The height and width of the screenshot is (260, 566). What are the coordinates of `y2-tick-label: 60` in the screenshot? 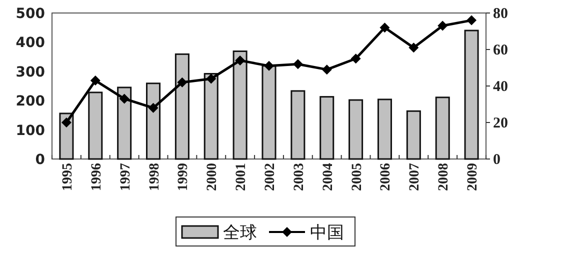 It's located at (500, 50).